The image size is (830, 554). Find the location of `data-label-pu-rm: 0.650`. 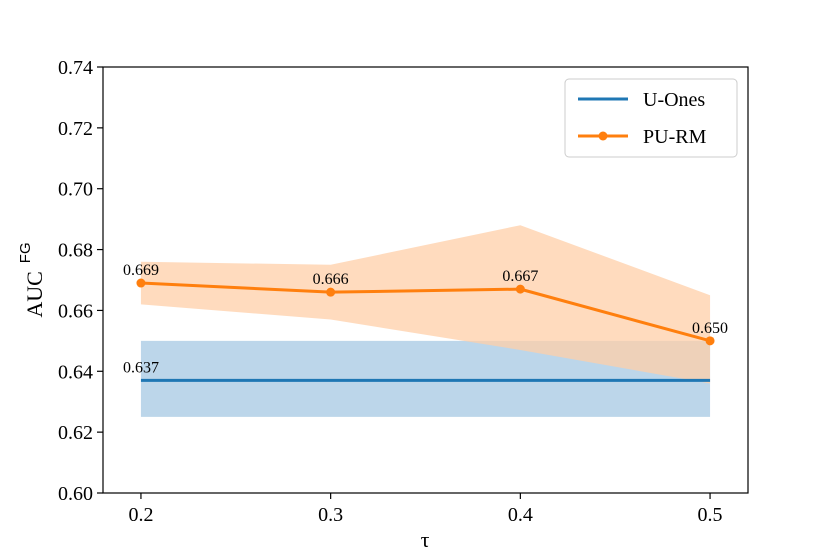

data-label-pu-rm: 0.650 is located at coordinates (710, 328).